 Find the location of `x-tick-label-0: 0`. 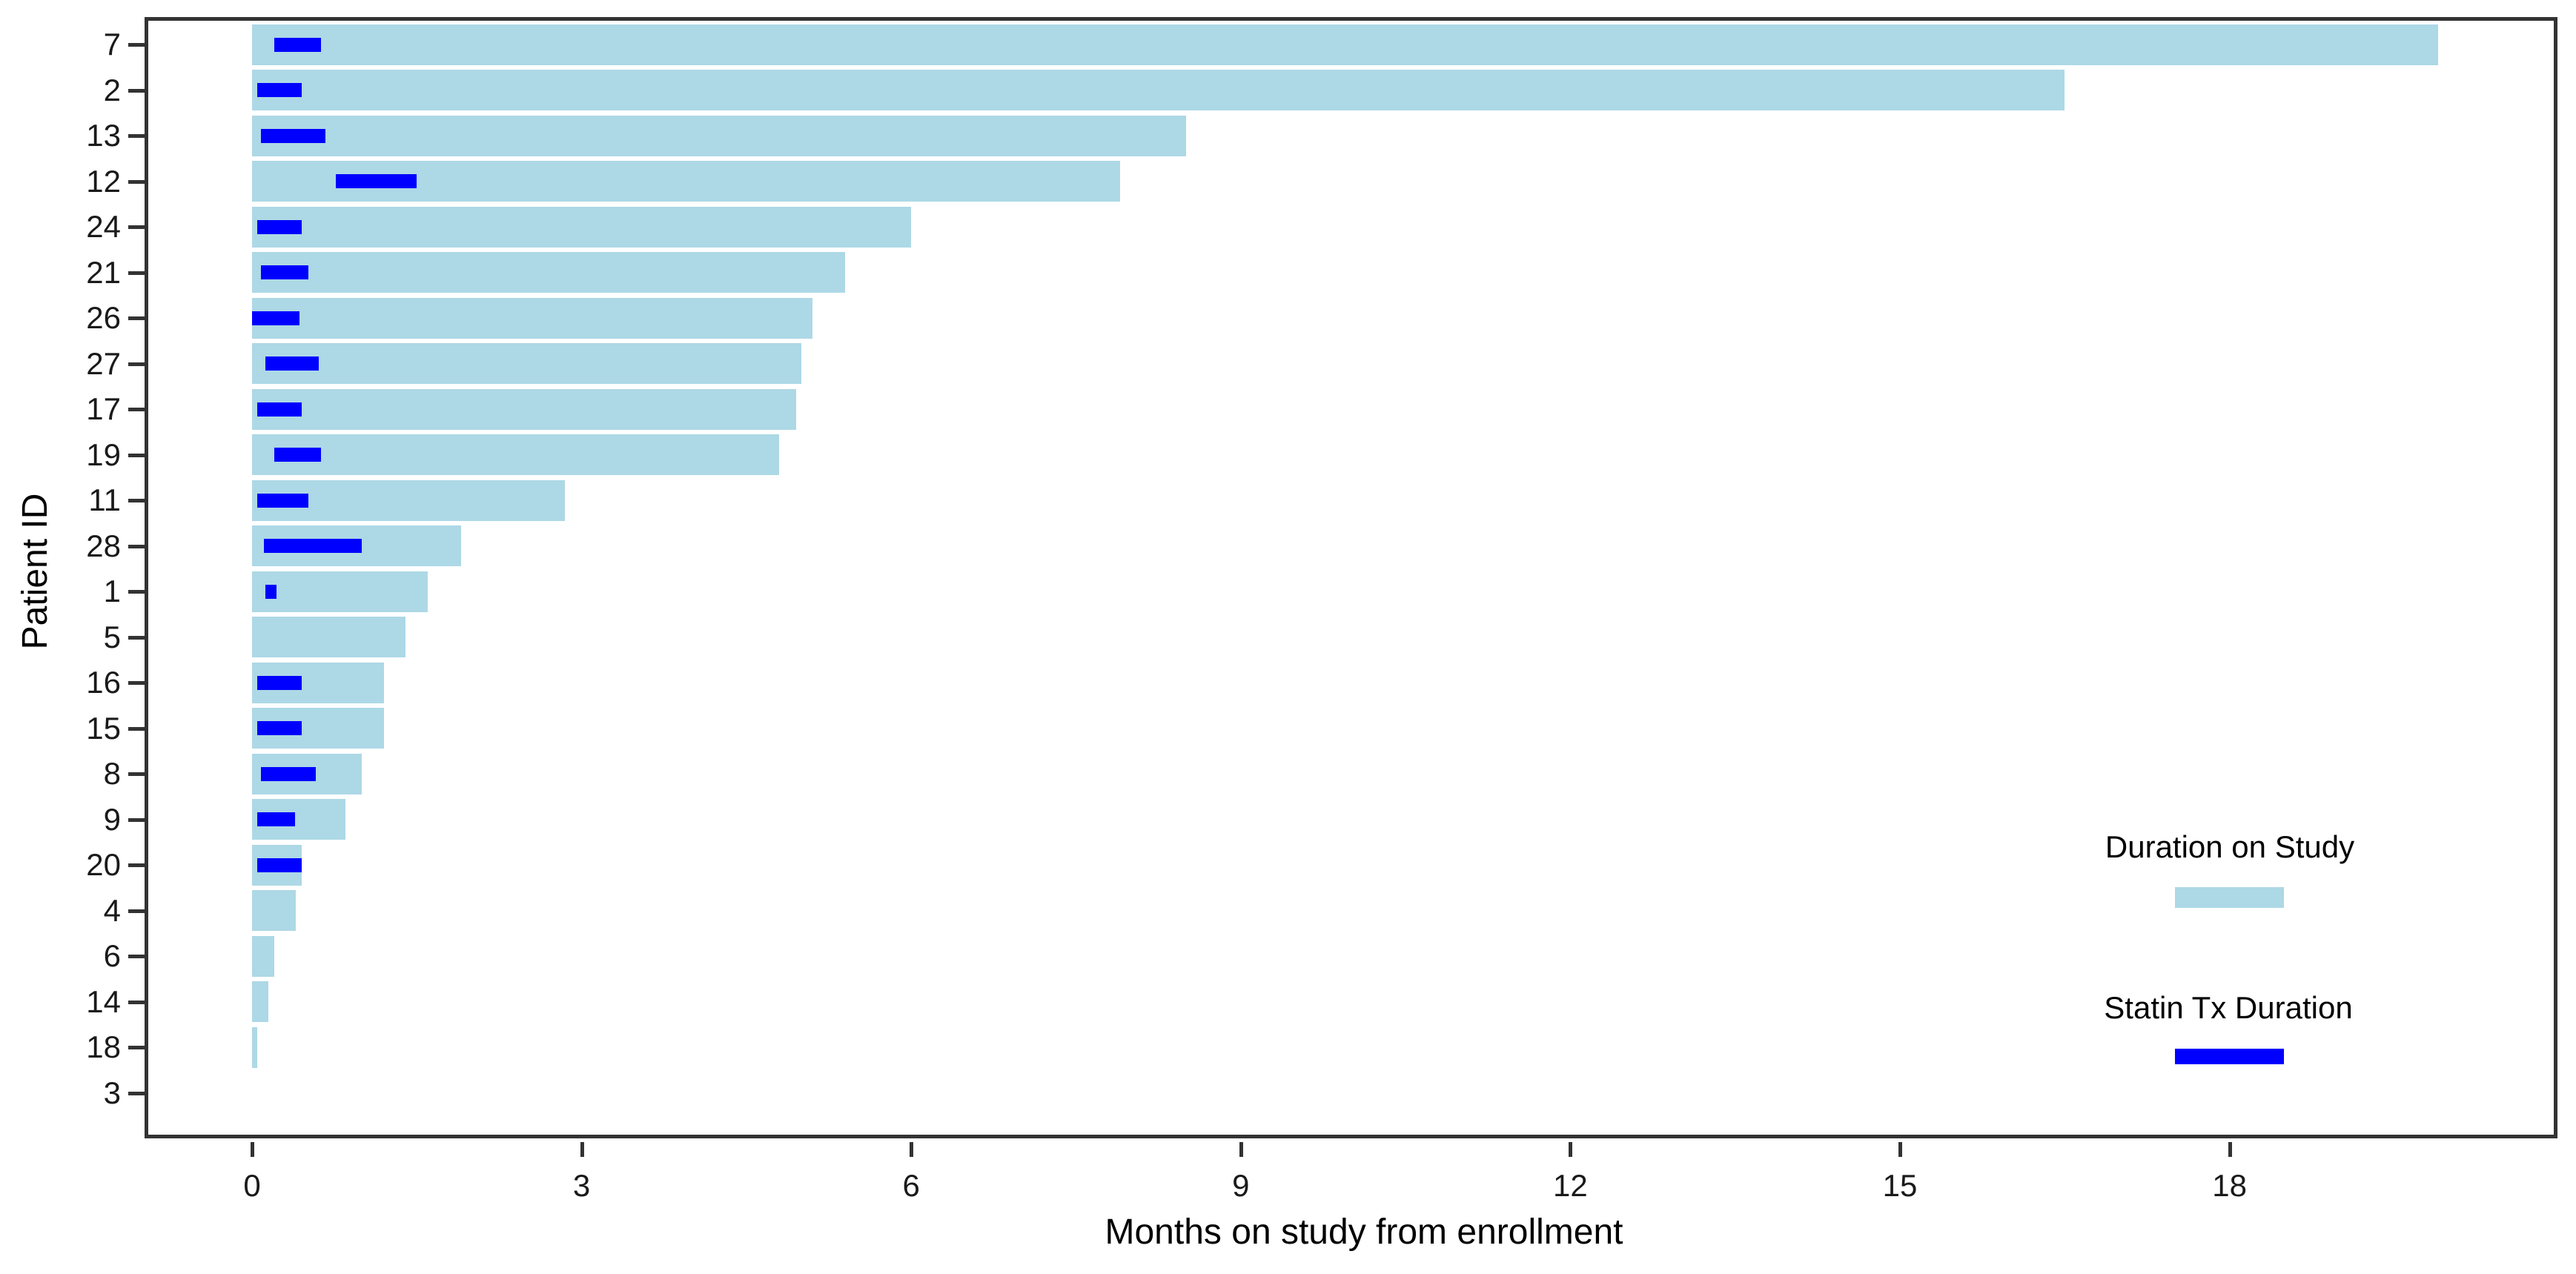

x-tick-label-0: 0 is located at coordinates (252, 1185).